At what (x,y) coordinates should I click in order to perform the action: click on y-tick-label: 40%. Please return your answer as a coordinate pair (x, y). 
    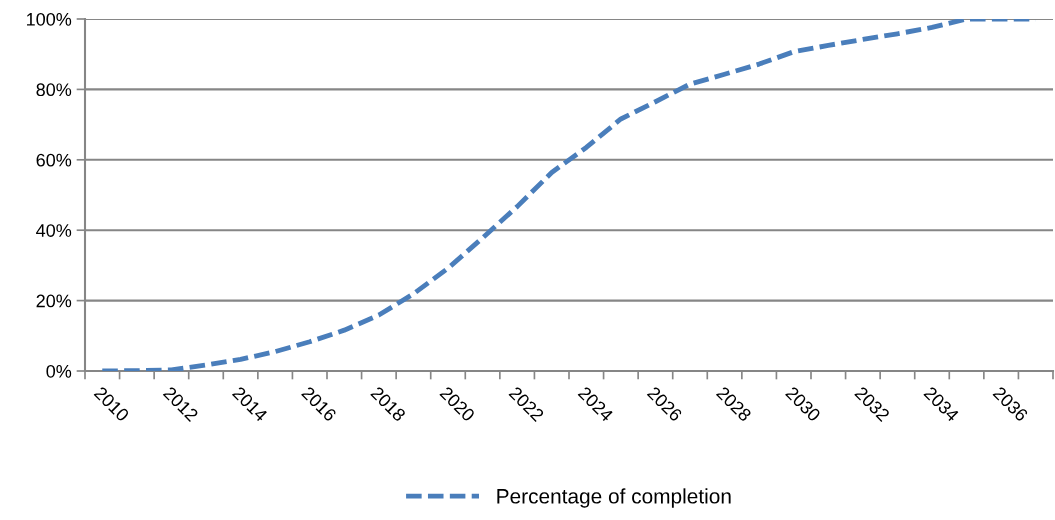
    Looking at the image, I should click on (54, 230).